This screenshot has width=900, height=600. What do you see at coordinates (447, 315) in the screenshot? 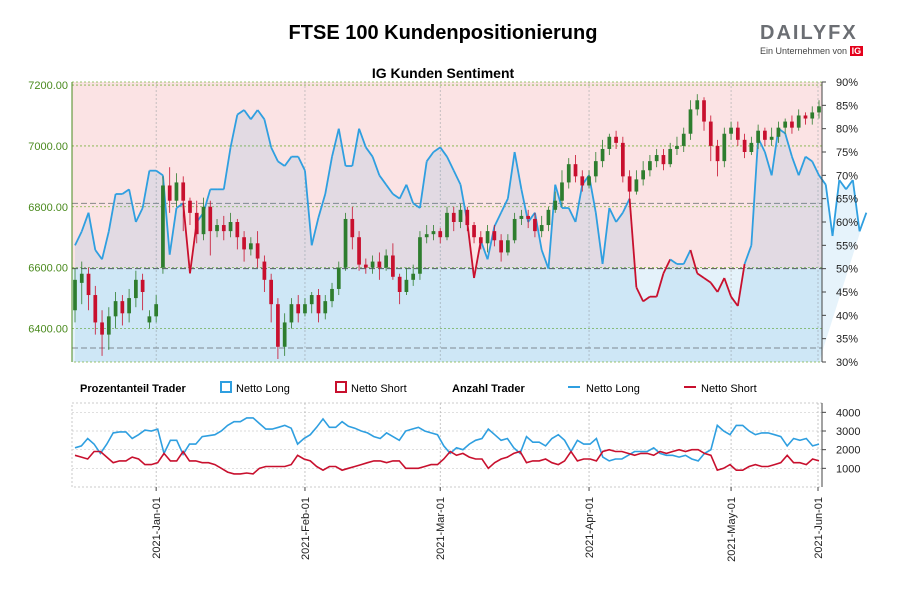
I see `long-zone-bg` at bounding box center [447, 315].